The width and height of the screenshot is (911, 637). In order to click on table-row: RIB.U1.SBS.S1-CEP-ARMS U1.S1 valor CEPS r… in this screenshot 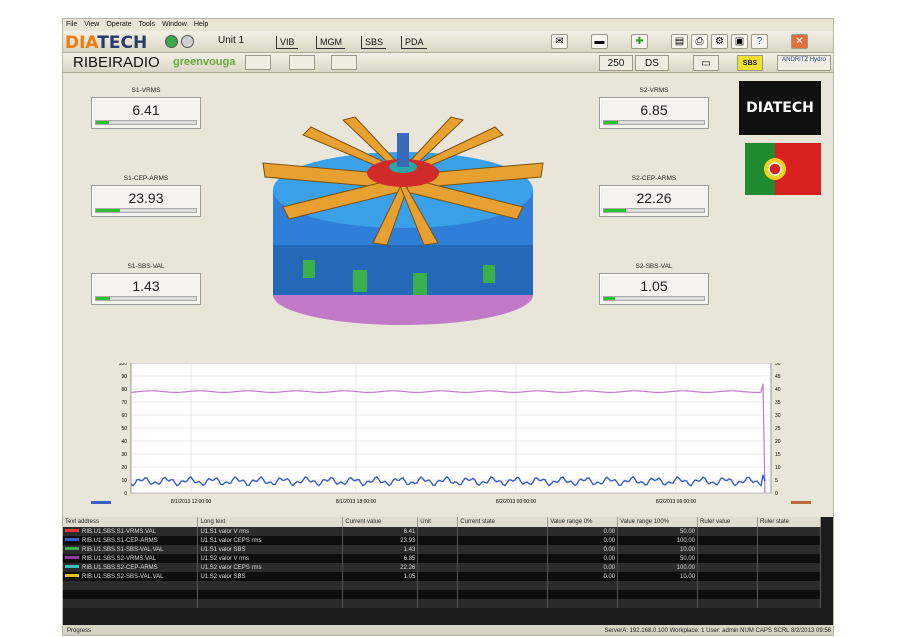, I will do `click(442, 540)`.